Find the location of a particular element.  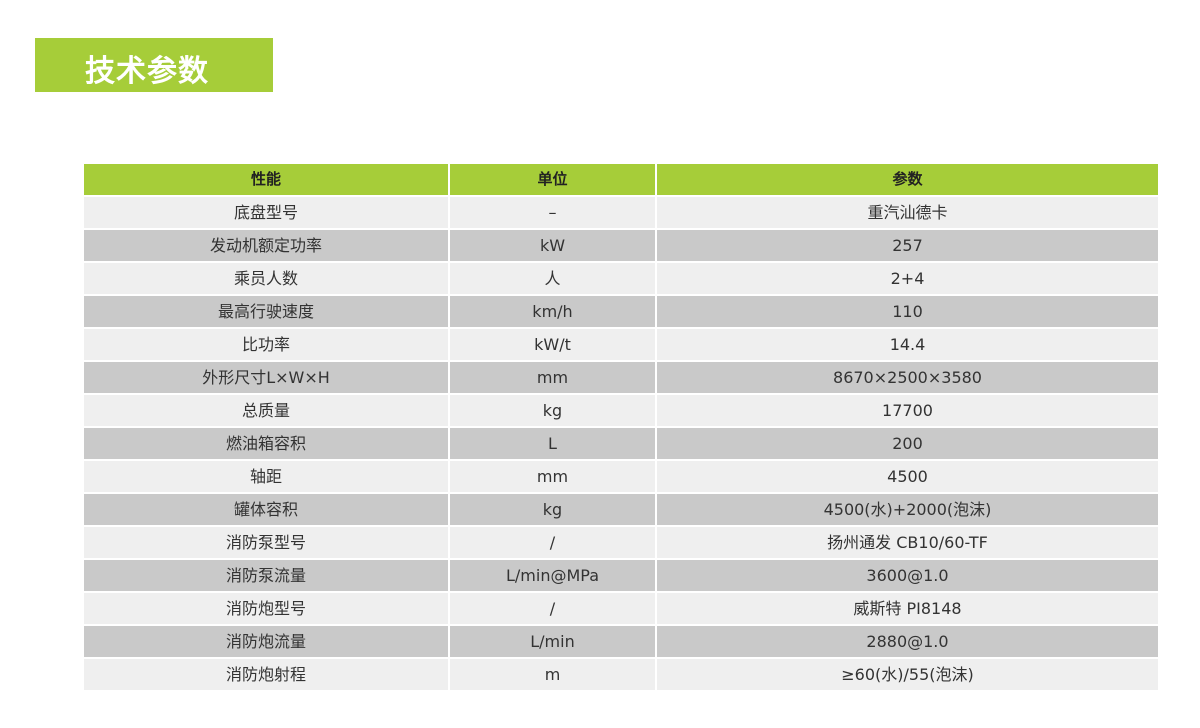

table-row: 总质量 kg 17700 is located at coordinates (621, 410).